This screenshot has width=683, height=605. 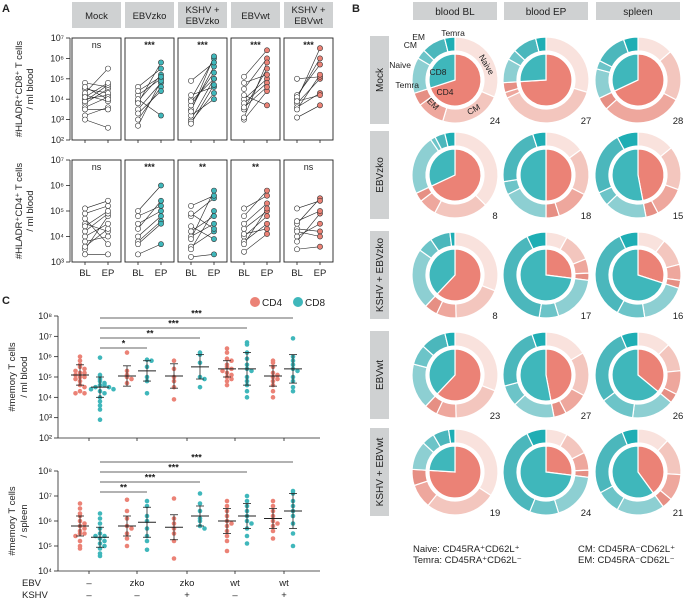 What do you see at coordinates (356, 9) in the screenshot?
I see `panel-label-b: B` at bounding box center [356, 9].